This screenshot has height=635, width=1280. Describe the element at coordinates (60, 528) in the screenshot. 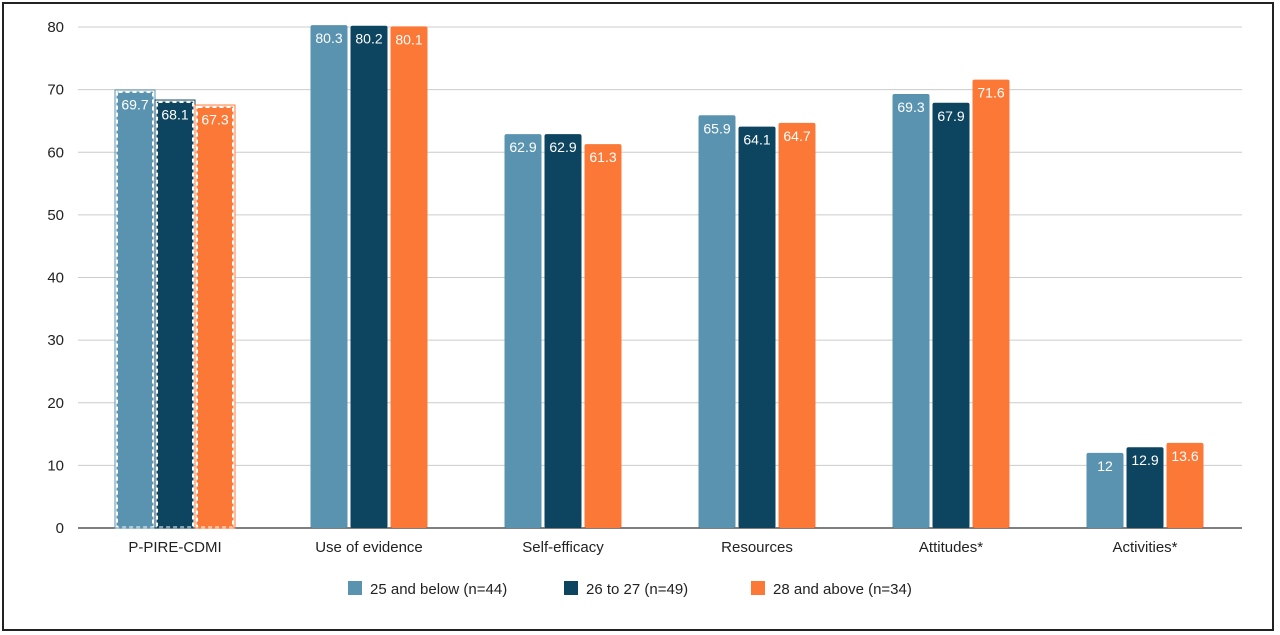

I see `y-tick-label: 0` at that location.